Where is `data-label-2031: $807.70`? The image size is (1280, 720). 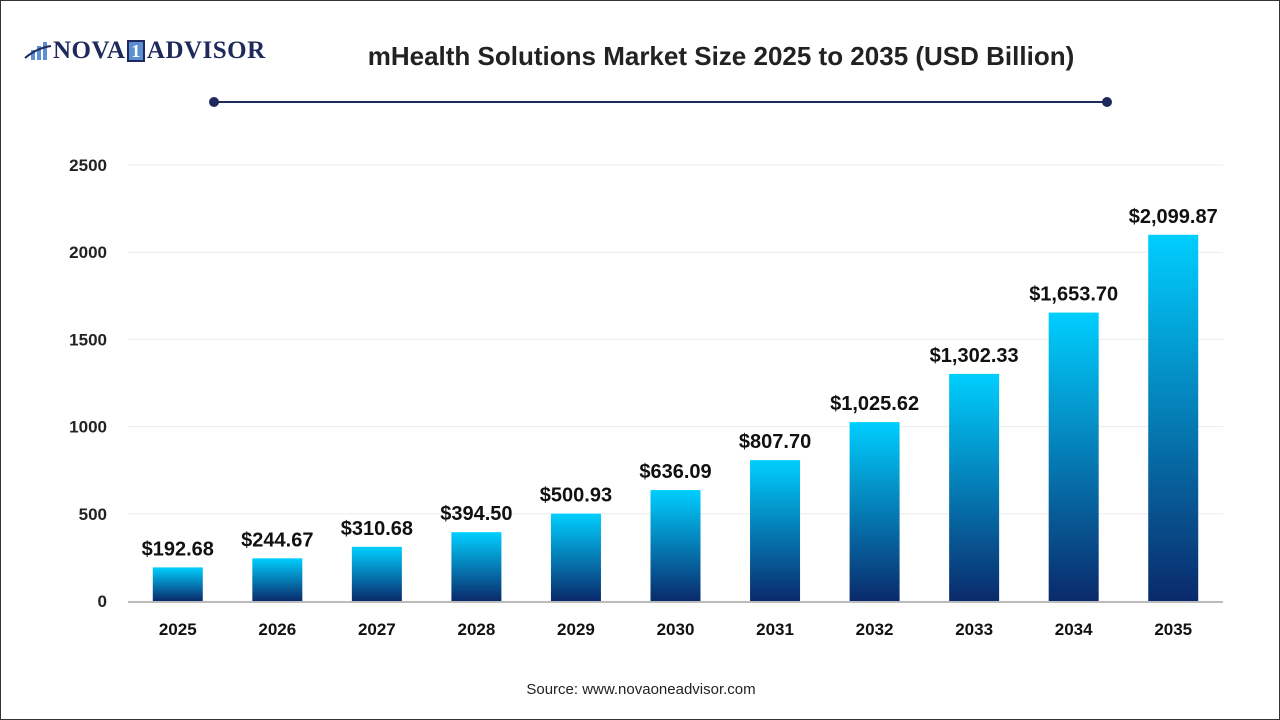 data-label-2031: $807.70 is located at coordinates (775, 442).